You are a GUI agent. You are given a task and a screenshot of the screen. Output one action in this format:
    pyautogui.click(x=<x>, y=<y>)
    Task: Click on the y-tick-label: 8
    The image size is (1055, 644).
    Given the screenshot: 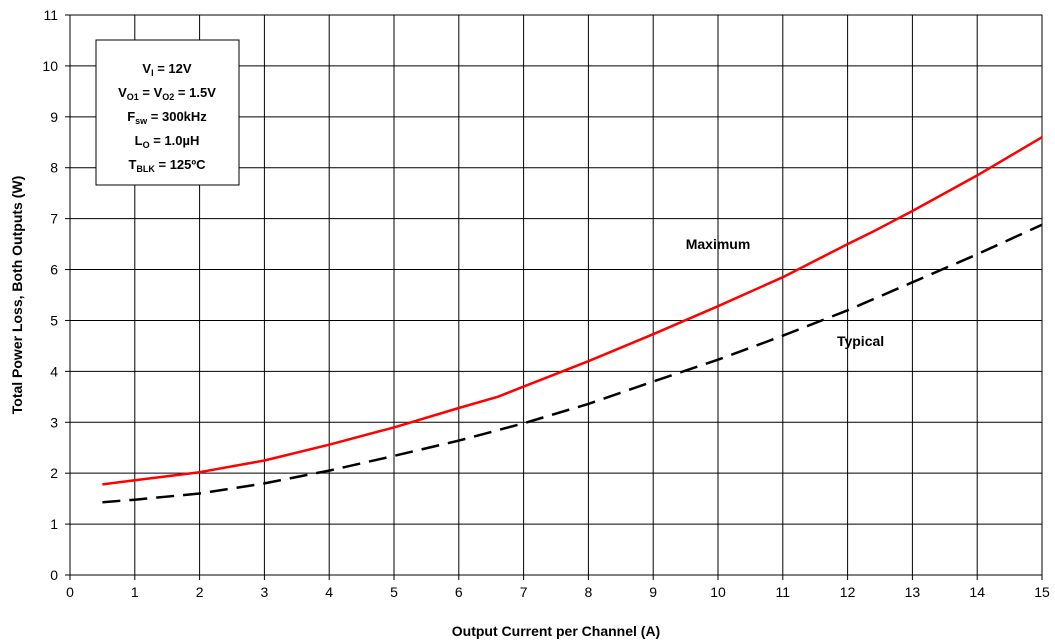 What is the action you would take?
    pyautogui.click(x=54, y=168)
    